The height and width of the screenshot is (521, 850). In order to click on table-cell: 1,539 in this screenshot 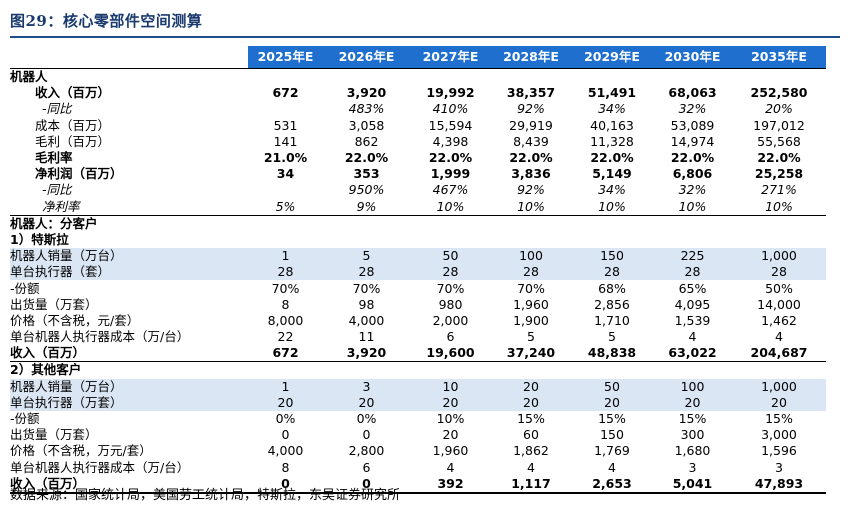, I will do `click(692, 320)`.